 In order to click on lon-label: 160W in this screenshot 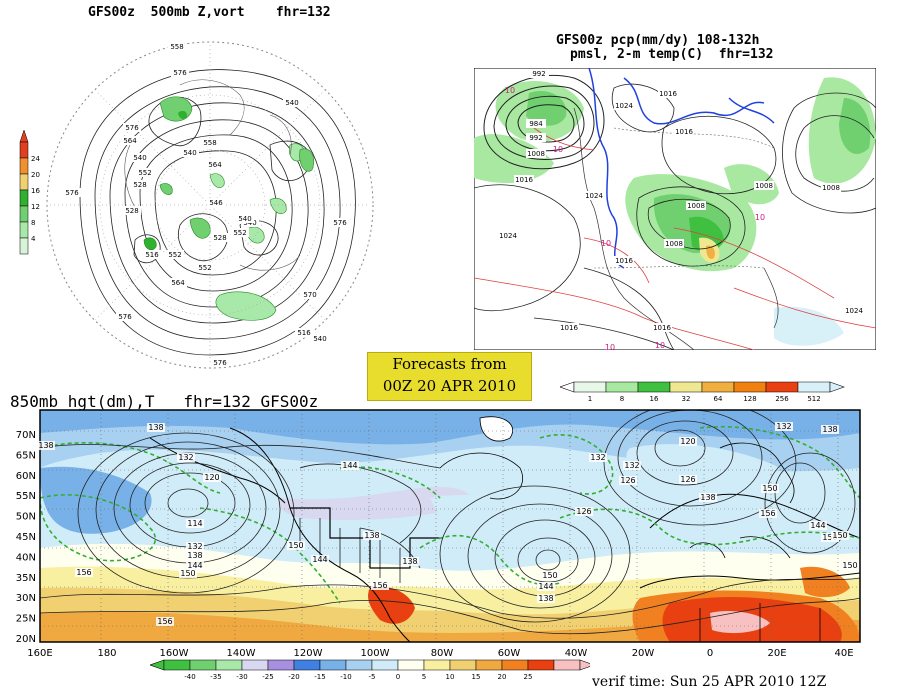, I will do `click(174, 653)`.